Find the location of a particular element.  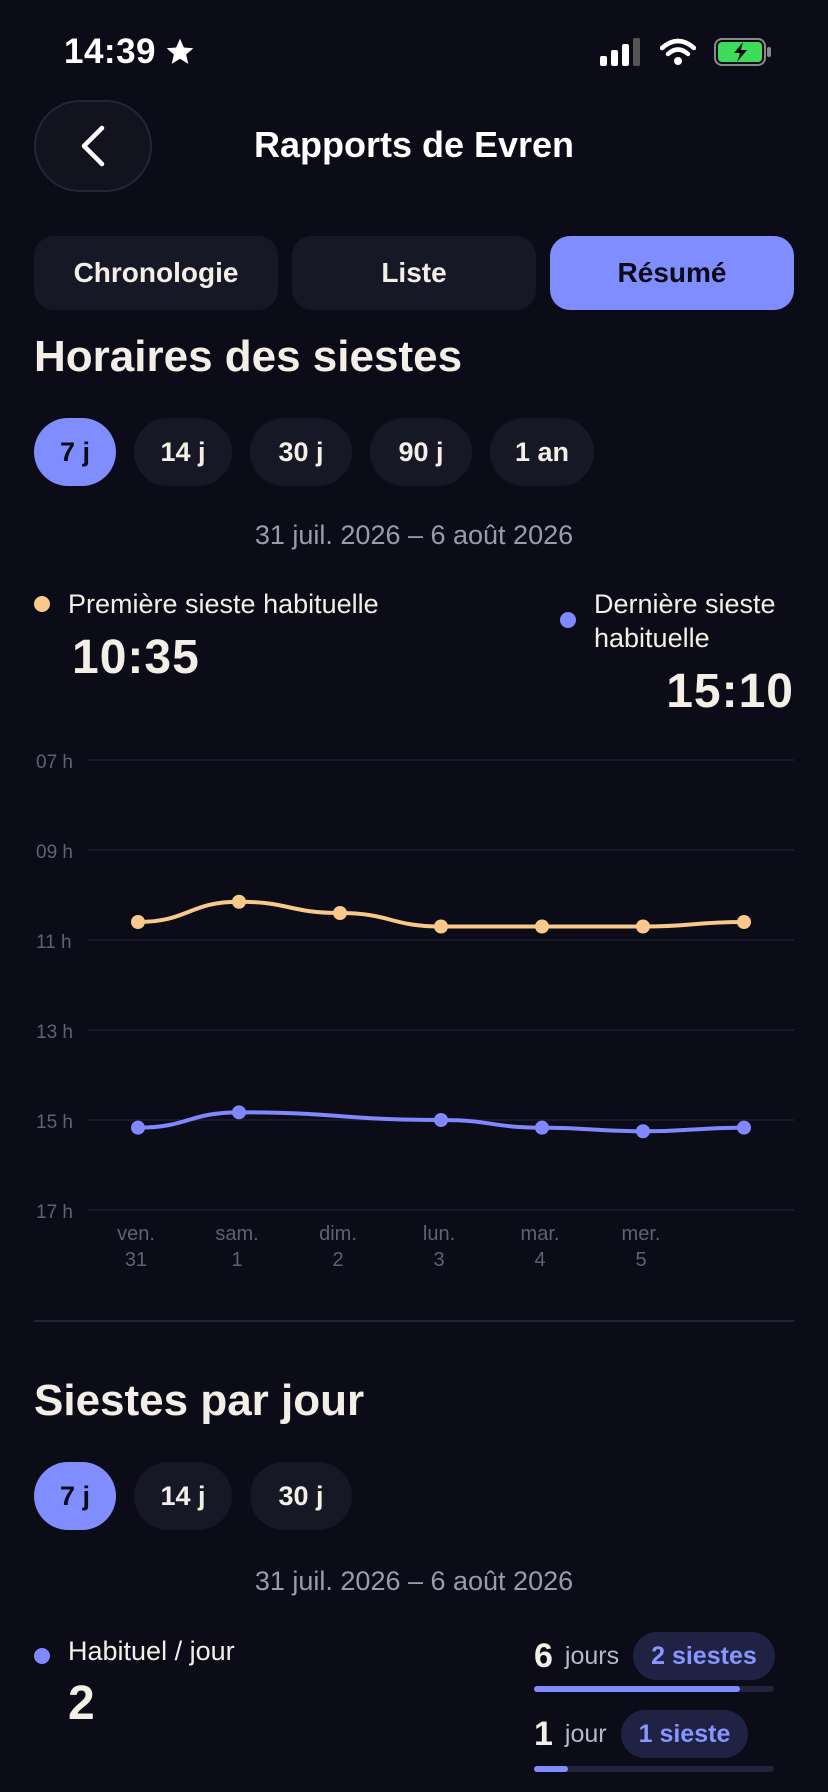

wifi-icon is located at coordinates (678, 51).